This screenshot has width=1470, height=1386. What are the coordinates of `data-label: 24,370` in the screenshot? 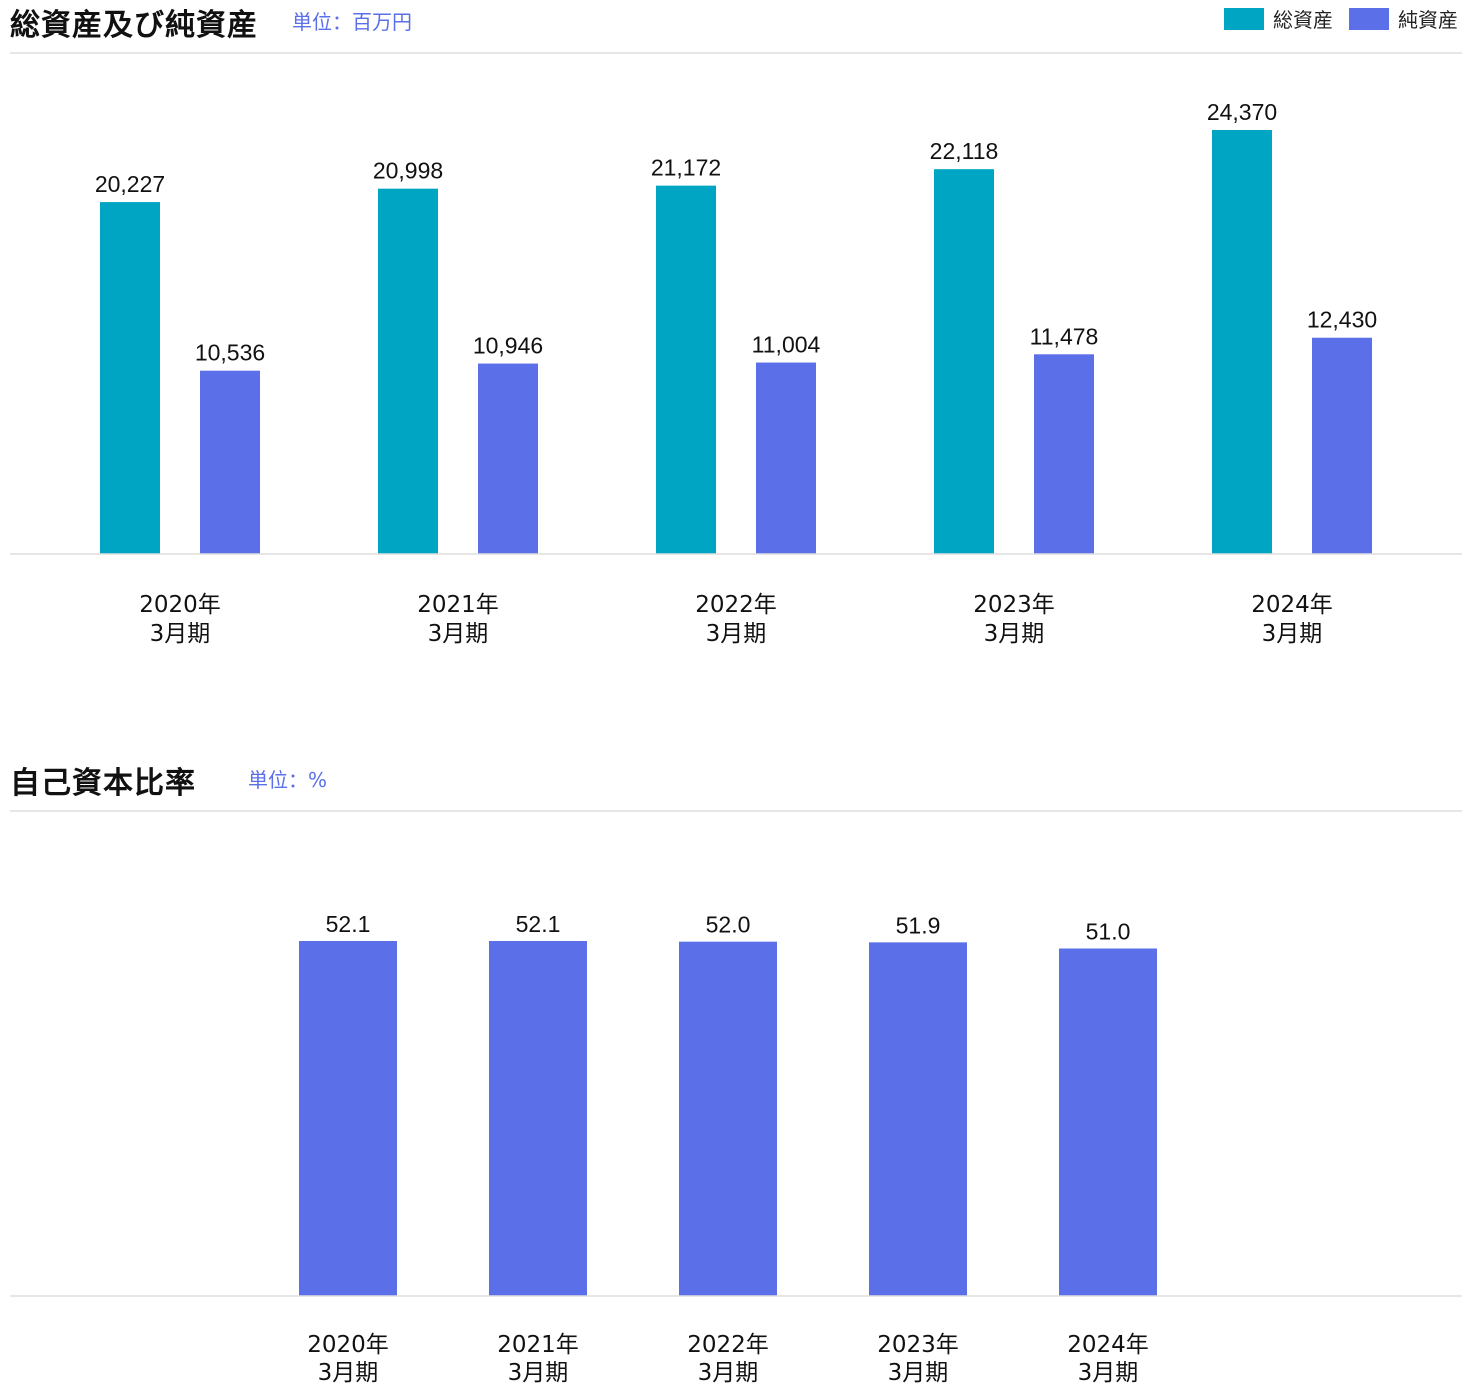 It's located at (1242, 112).